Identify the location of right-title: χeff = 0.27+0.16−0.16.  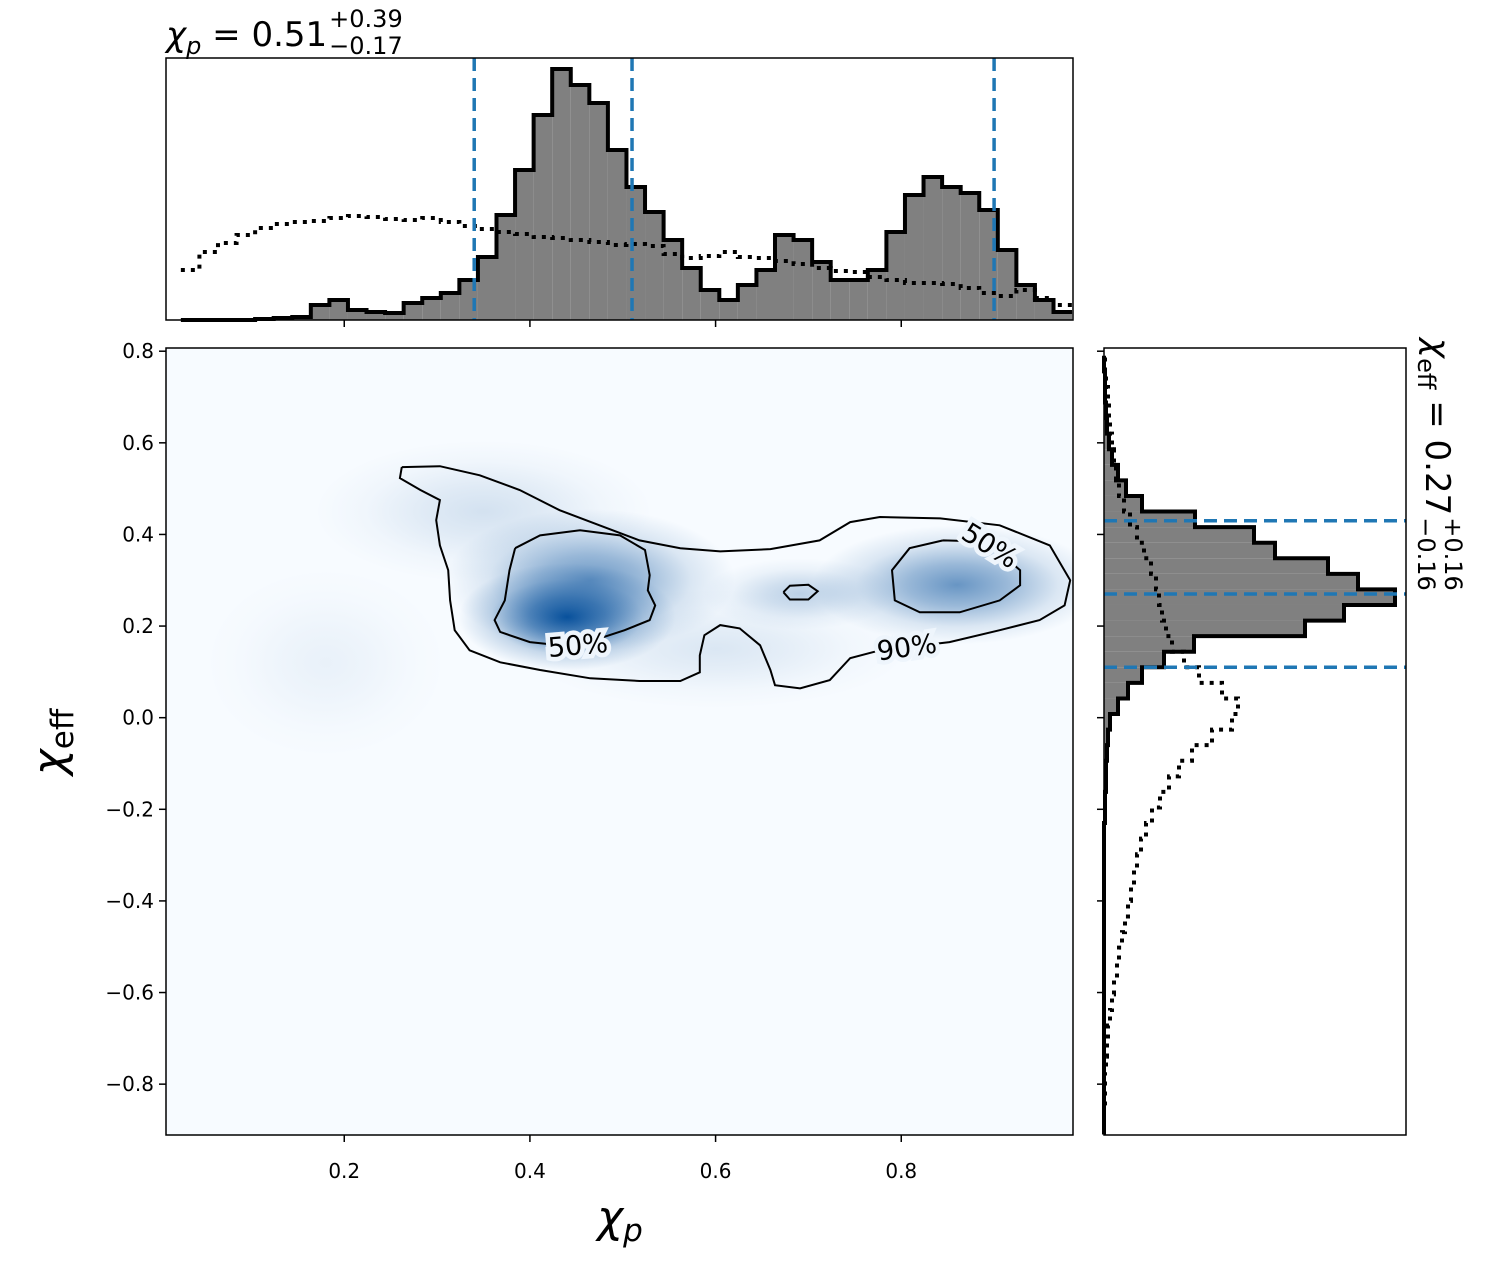
(1439, 463).